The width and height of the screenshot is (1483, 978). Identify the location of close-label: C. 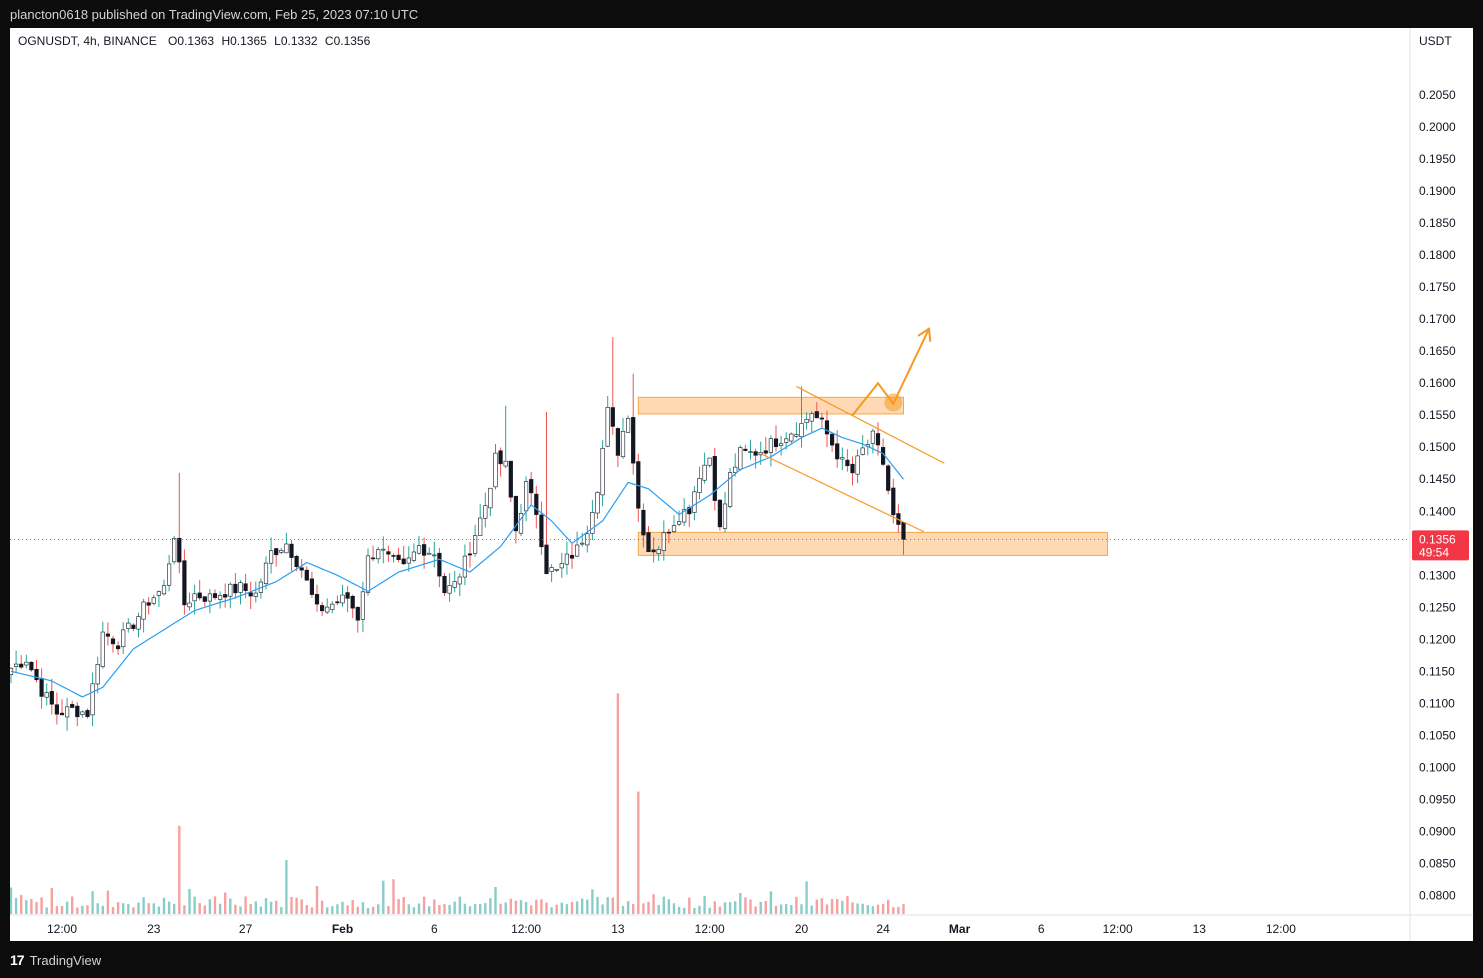
(329, 41).